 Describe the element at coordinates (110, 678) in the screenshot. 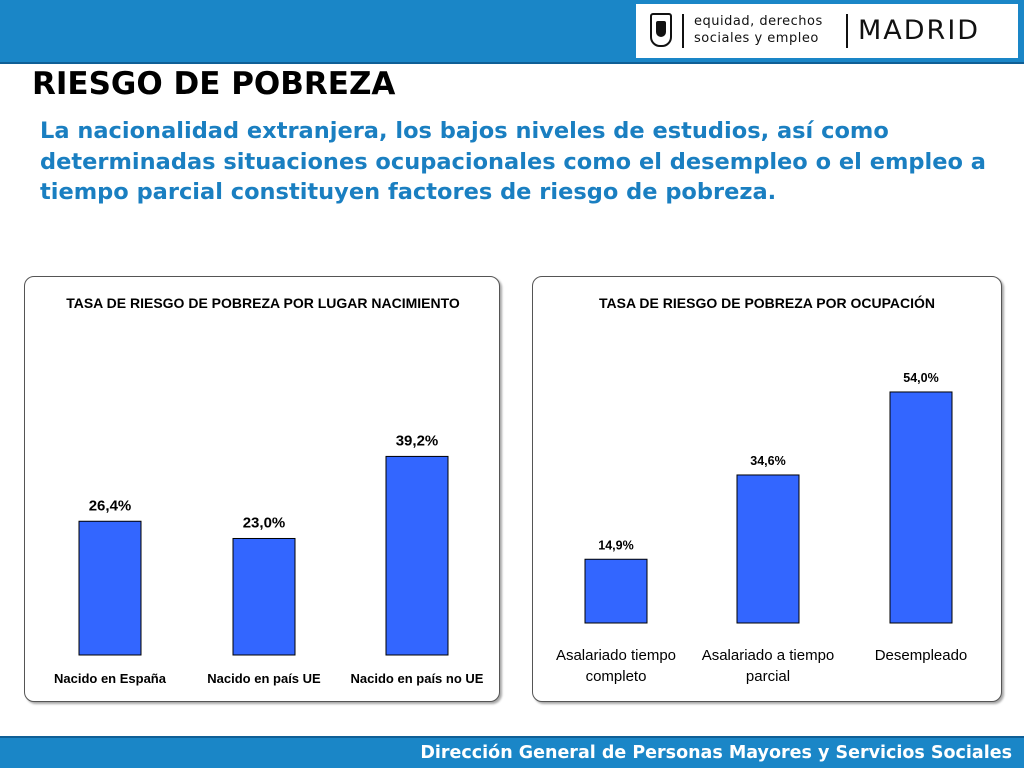

I see `tick-label: Nacido en España` at that location.